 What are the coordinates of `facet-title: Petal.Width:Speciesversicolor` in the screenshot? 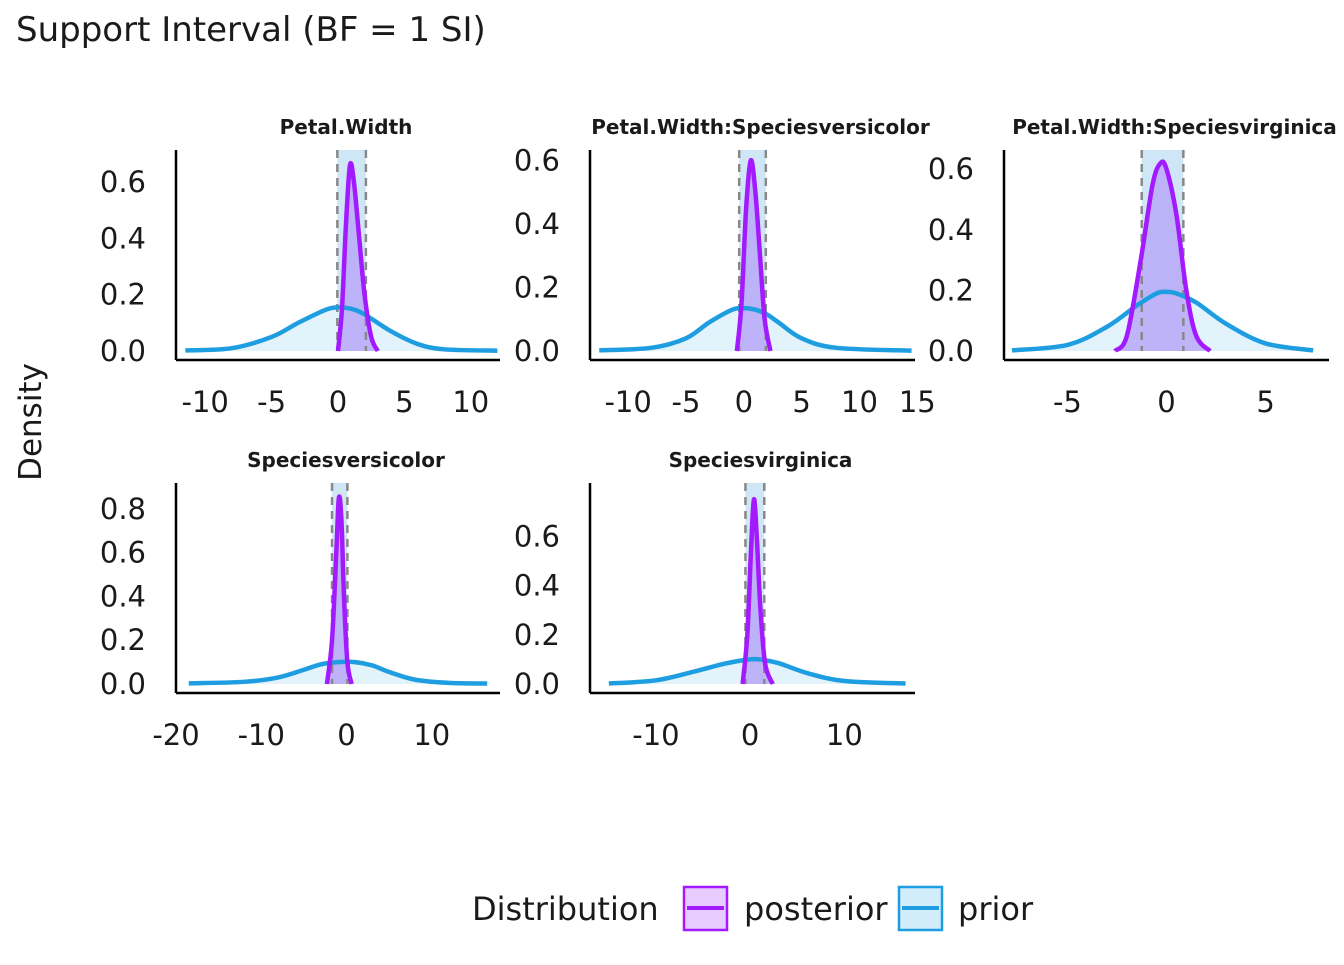 It's located at (760, 127).